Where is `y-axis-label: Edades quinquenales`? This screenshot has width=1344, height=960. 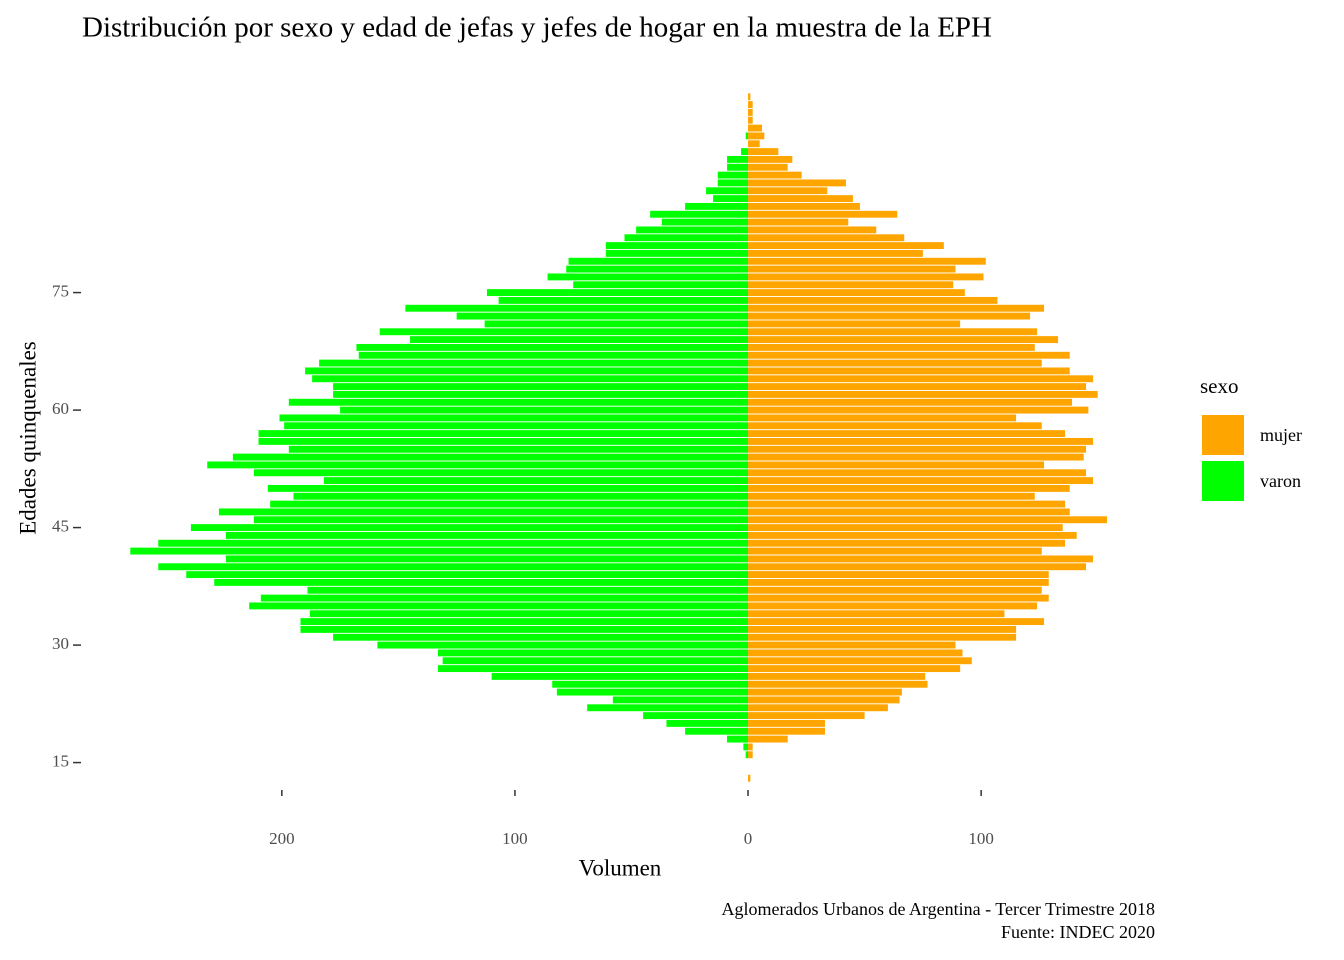 y-axis-label: Edades quinquenales is located at coordinates (27, 438).